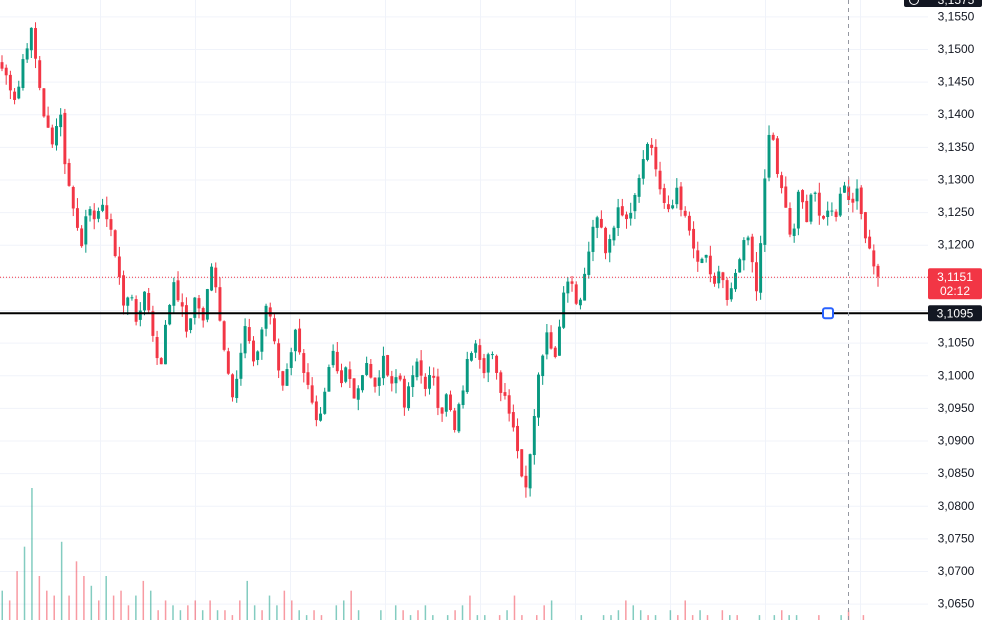 The width and height of the screenshot is (992, 625). What do you see at coordinates (955, 313) in the screenshot?
I see `line-price-badge-bg` at bounding box center [955, 313].